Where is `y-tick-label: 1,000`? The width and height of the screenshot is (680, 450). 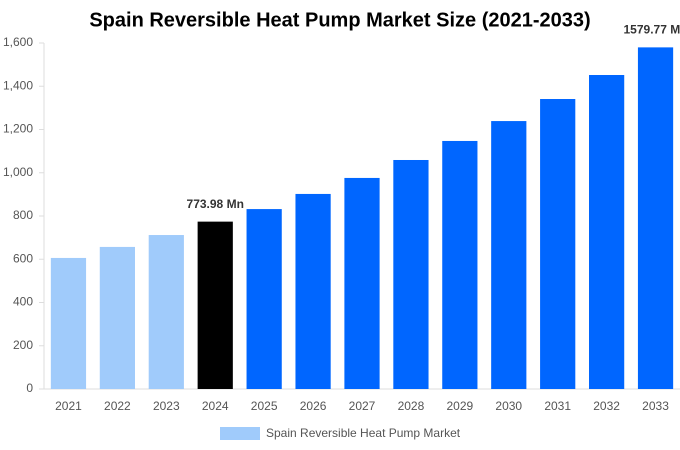
y-tick-label: 1,000 is located at coordinates (18, 172).